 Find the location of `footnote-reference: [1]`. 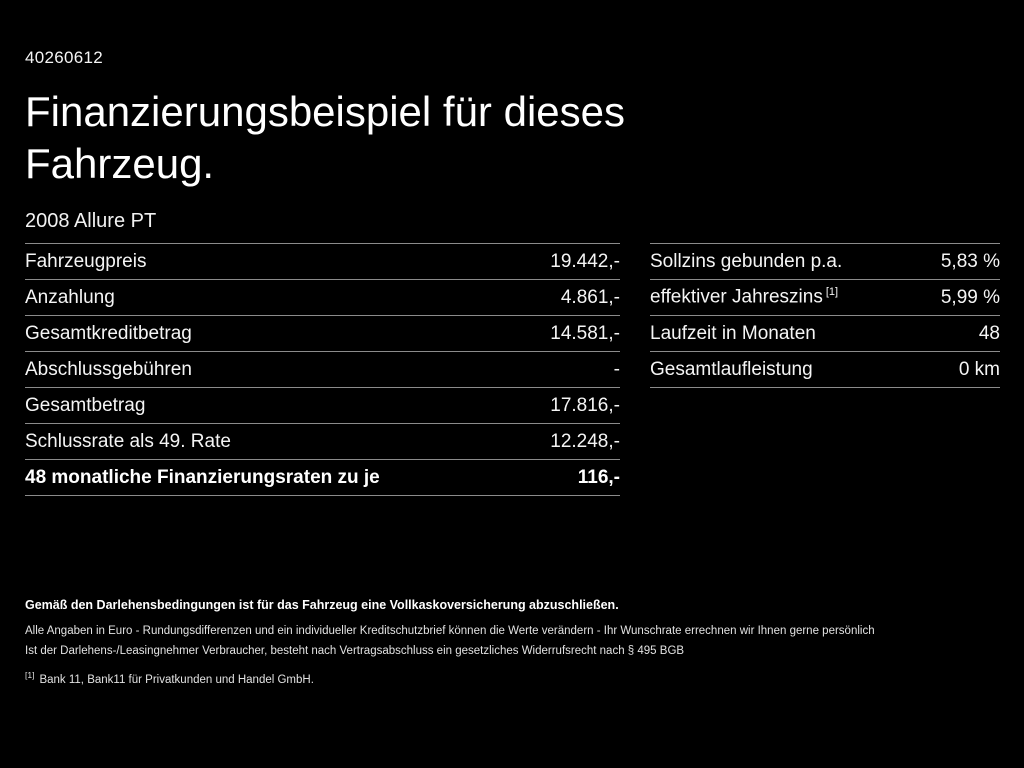

footnote-reference: [1] is located at coordinates (832, 292).